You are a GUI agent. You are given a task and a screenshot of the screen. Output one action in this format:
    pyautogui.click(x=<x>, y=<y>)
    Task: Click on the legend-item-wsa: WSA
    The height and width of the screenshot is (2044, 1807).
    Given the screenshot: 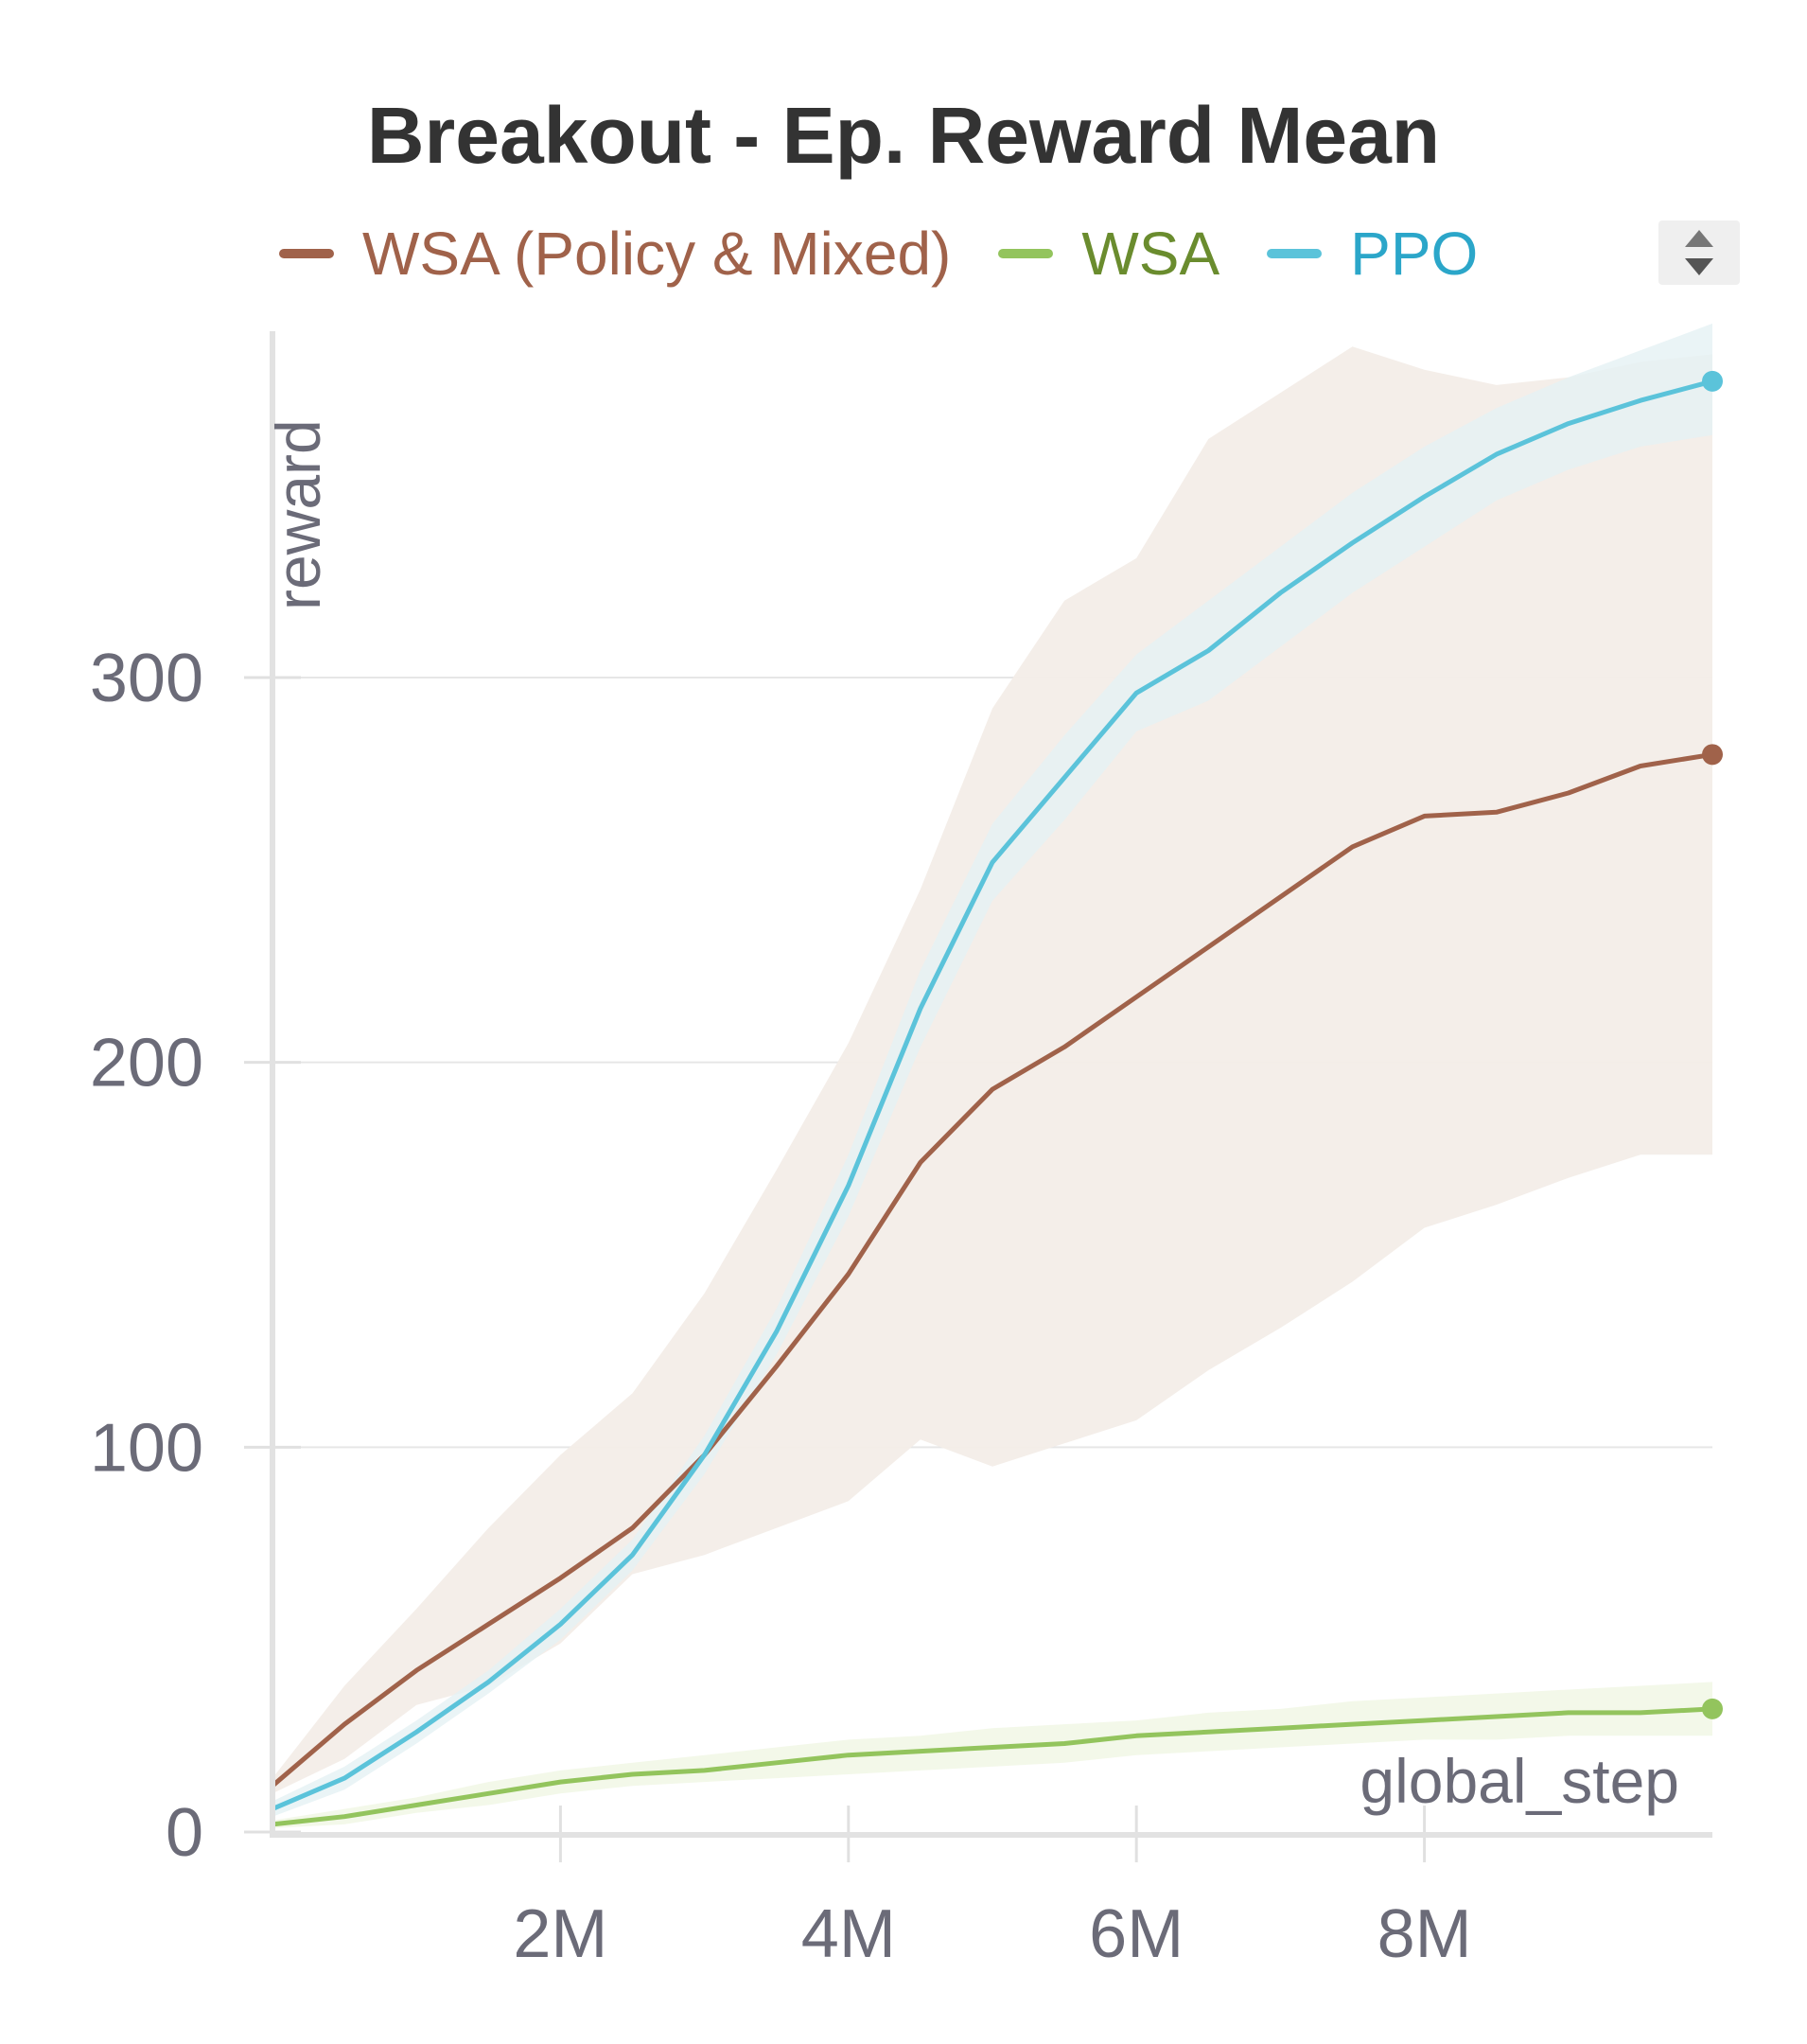 What is the action you would take?
    pyautogui.click(x=1108, y=254)
    